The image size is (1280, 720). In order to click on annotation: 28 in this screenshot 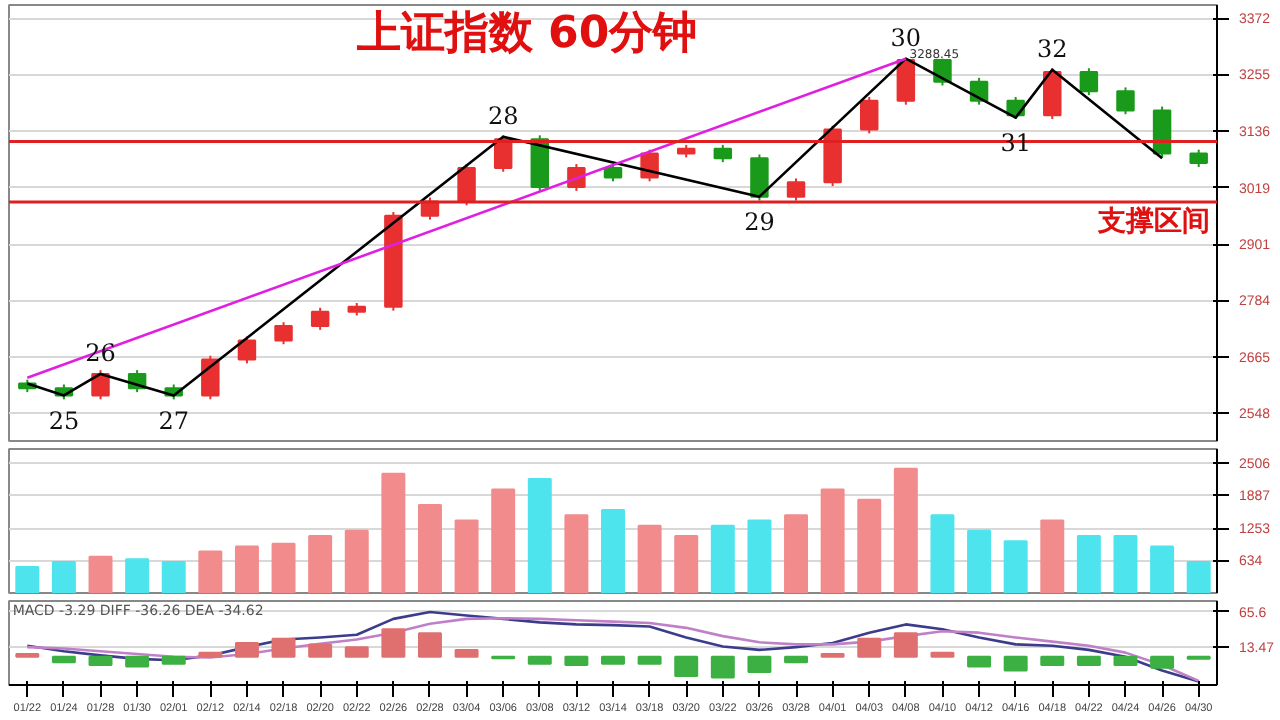, I will do `click(503, 115)`.